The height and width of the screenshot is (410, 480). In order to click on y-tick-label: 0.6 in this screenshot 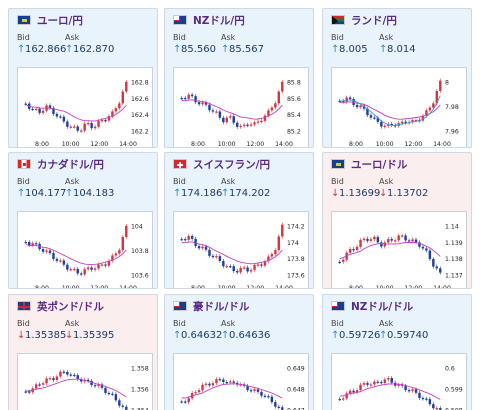, I will do `click(450, 369)`.